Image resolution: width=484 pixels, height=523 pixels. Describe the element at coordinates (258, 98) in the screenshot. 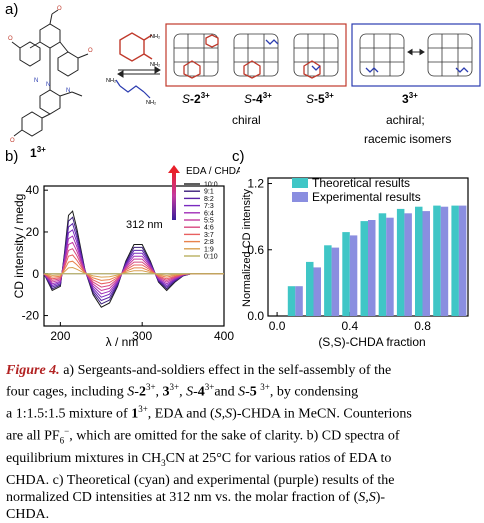

I see `cage-s4-label: S-43+` at that location.